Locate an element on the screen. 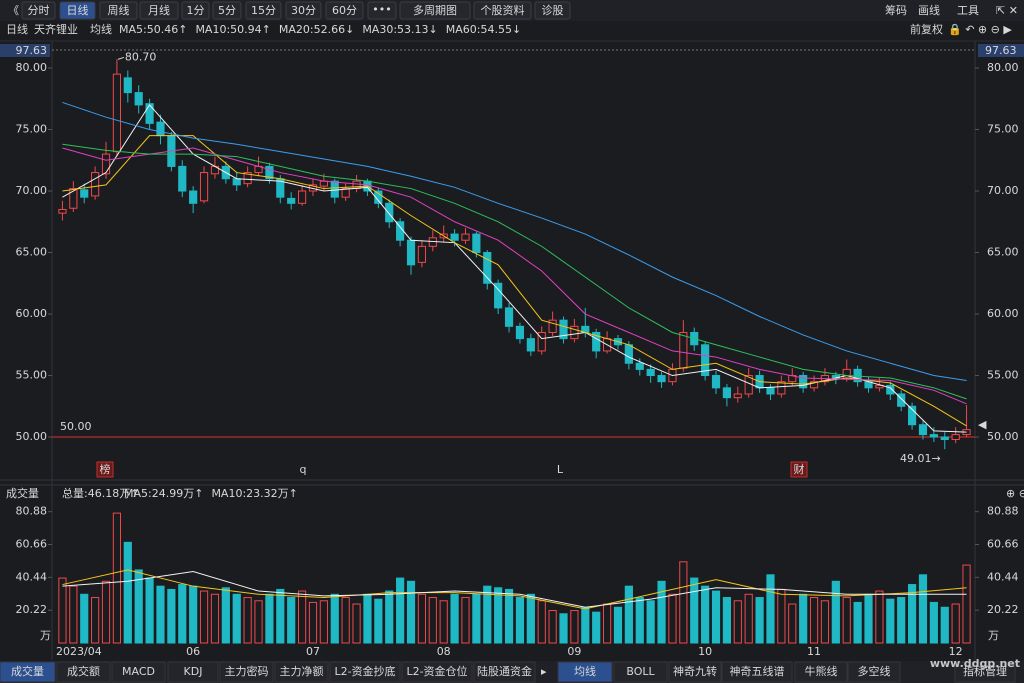  toolbar-label: 30分 is located at coordinates (303, 10).